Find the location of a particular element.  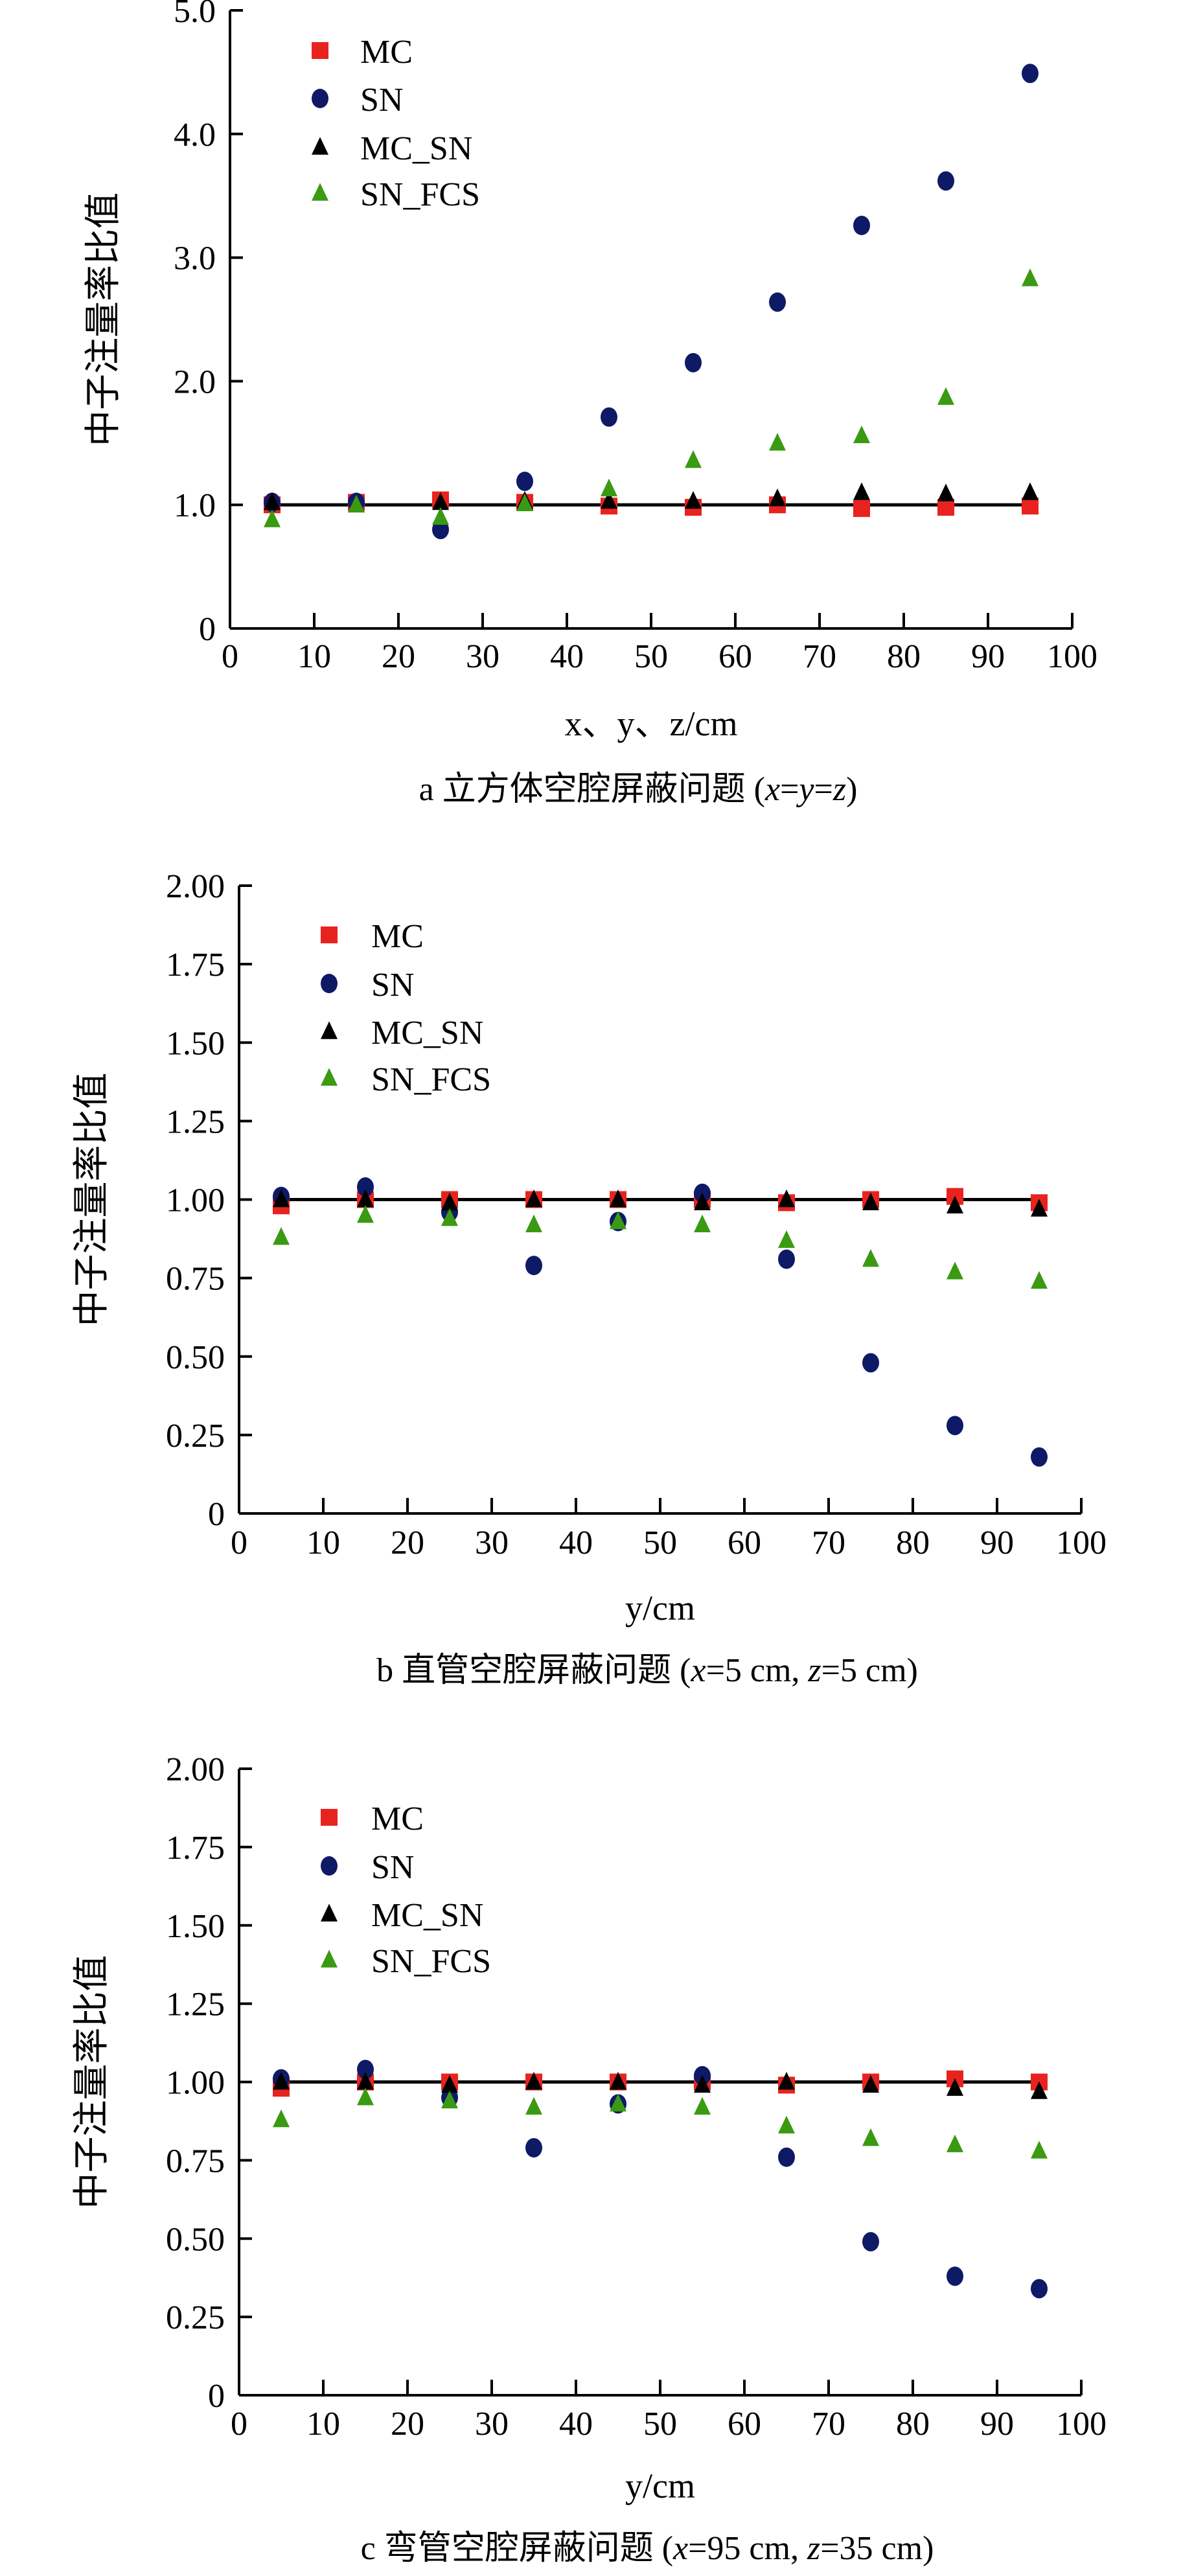

x-tick-label: 0 is located at coordinates (239, 2424).